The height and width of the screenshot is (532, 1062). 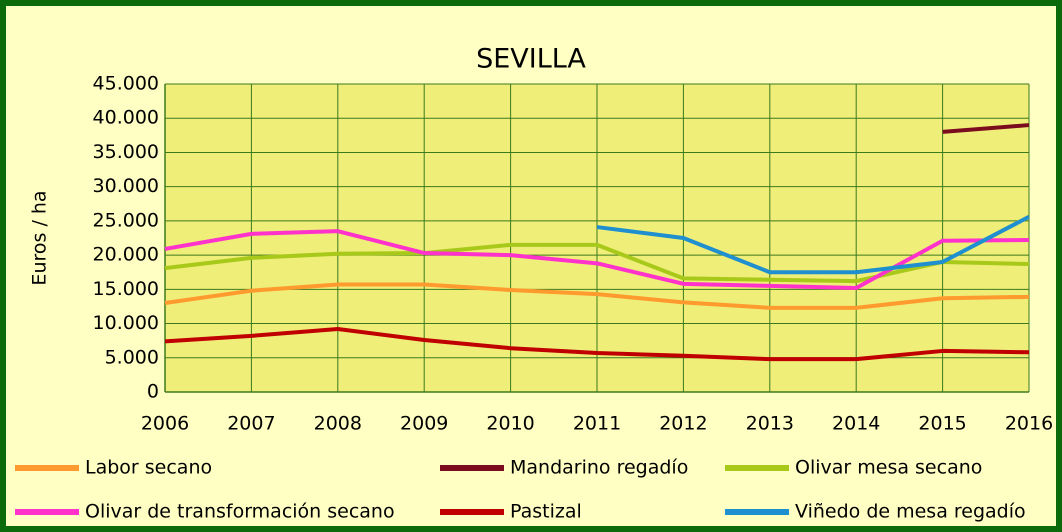 I want to click on x-tick-label: 2011, so click(x=597, y=424).